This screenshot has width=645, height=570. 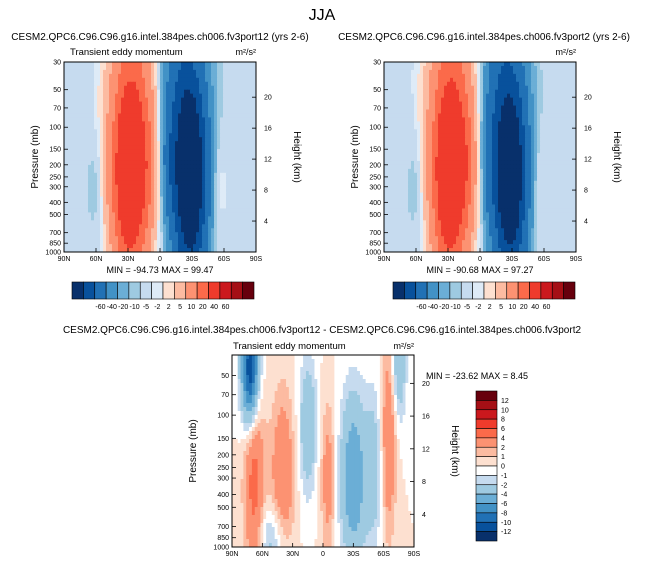 I want to click on colorbar-label: -10, so click(x=135, y=307).